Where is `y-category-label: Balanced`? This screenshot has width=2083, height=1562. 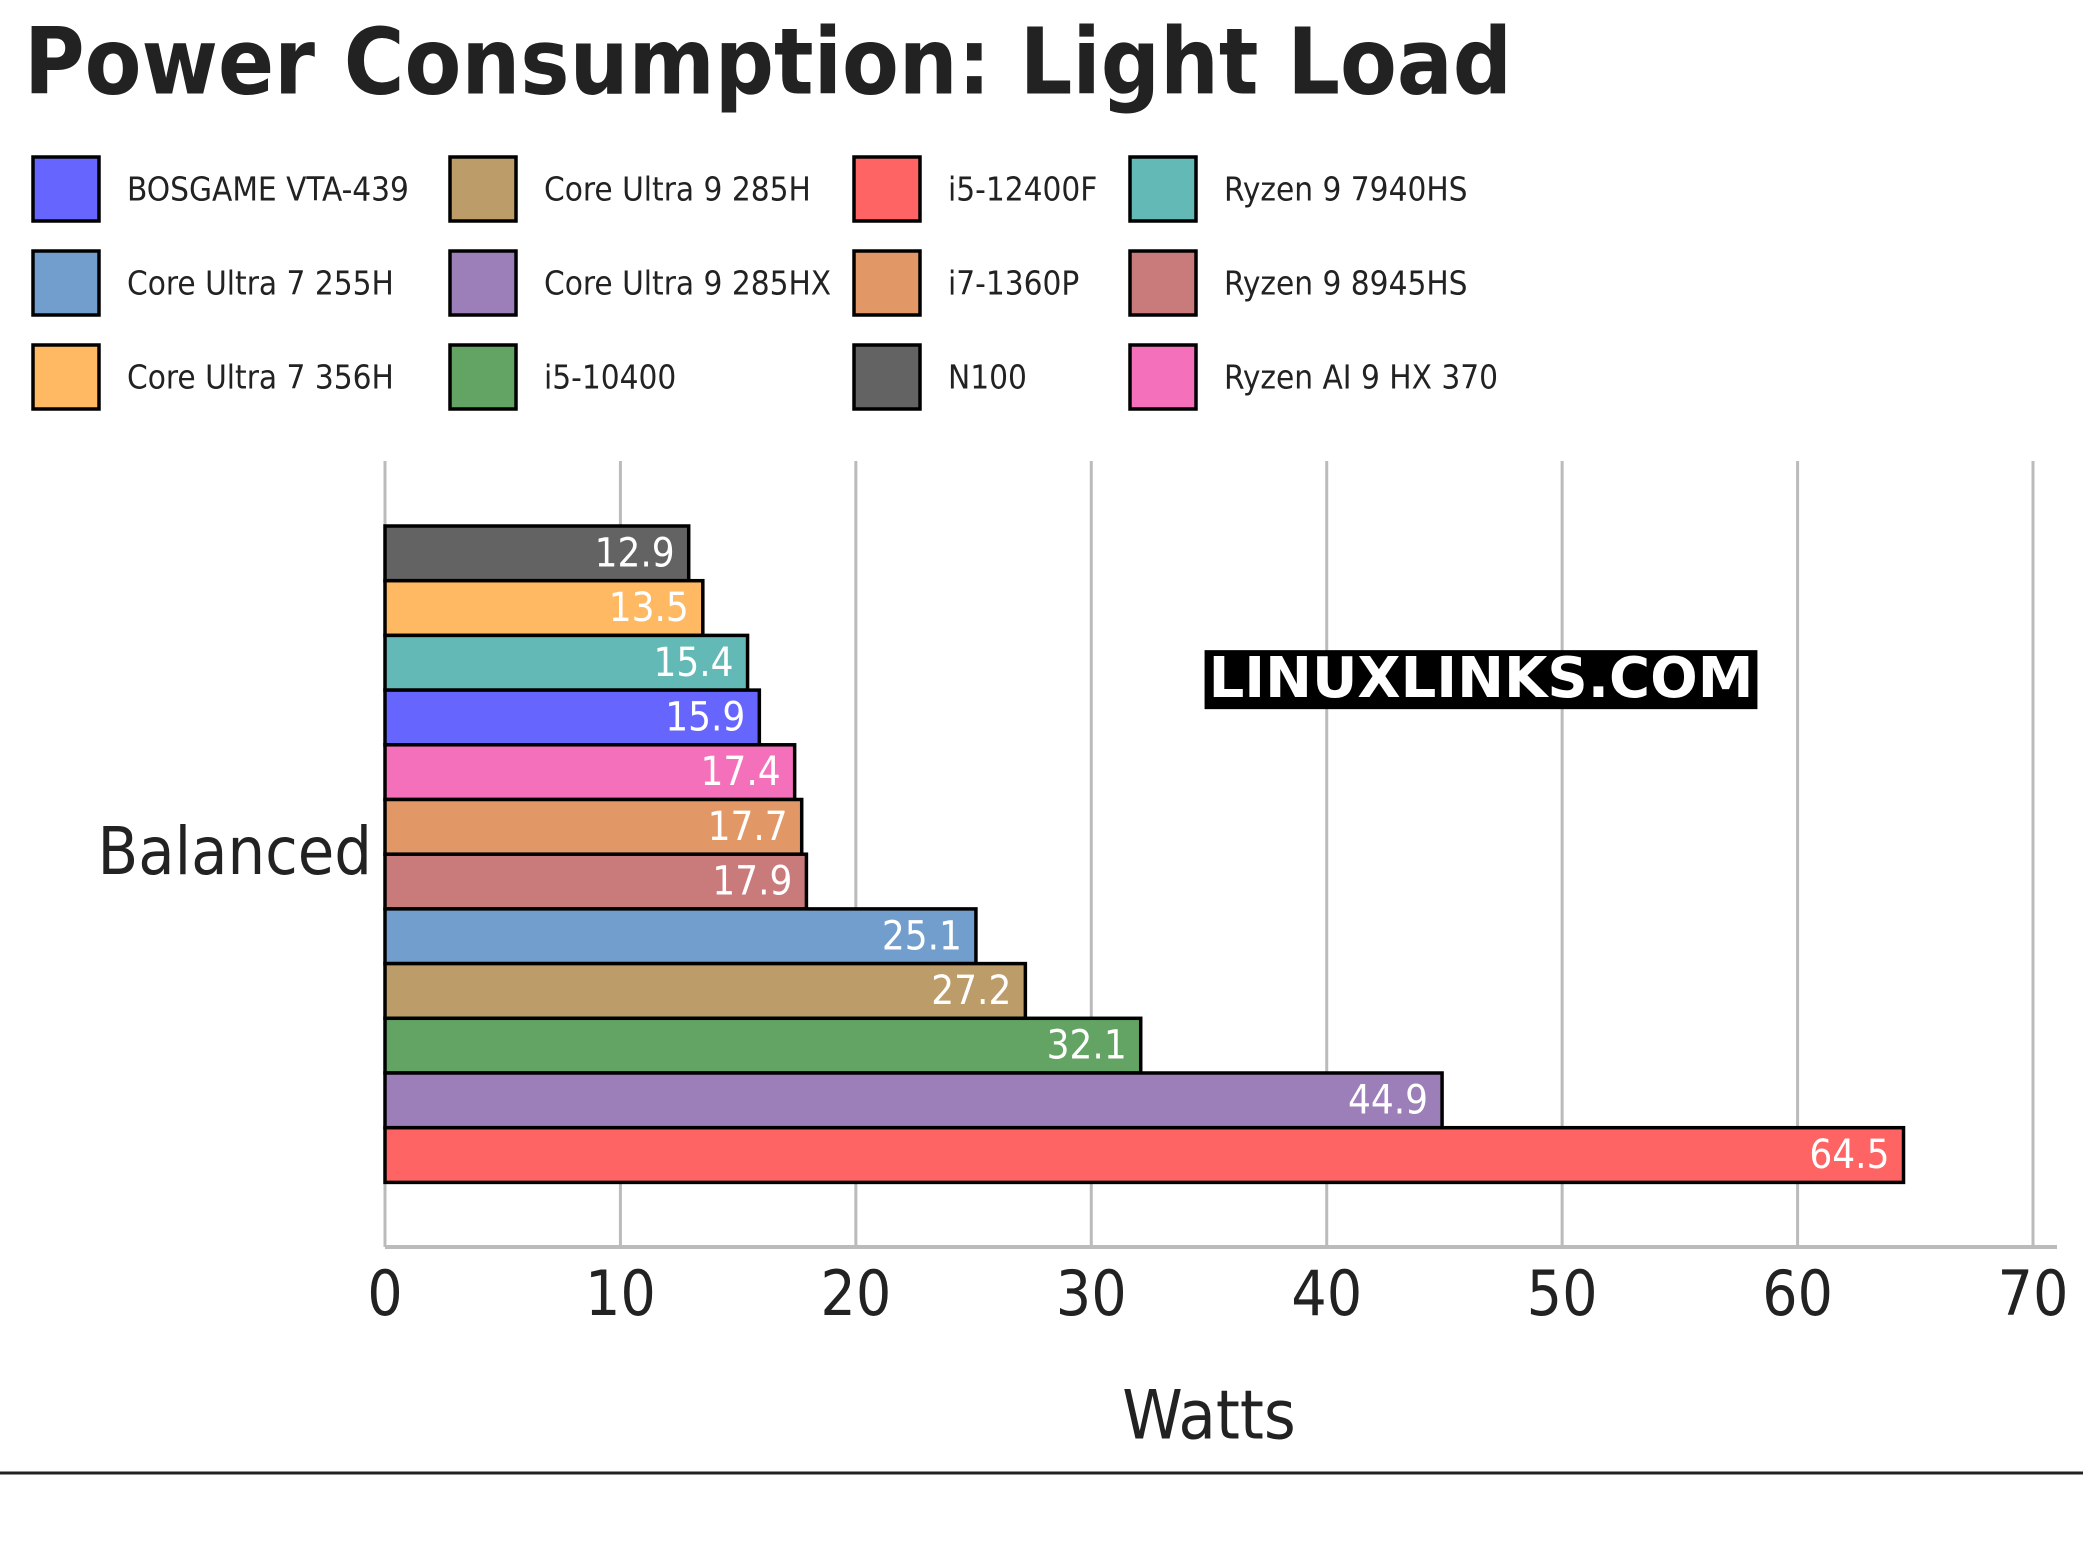
y-category-label: Balanced is located at coordinates (234, 851).